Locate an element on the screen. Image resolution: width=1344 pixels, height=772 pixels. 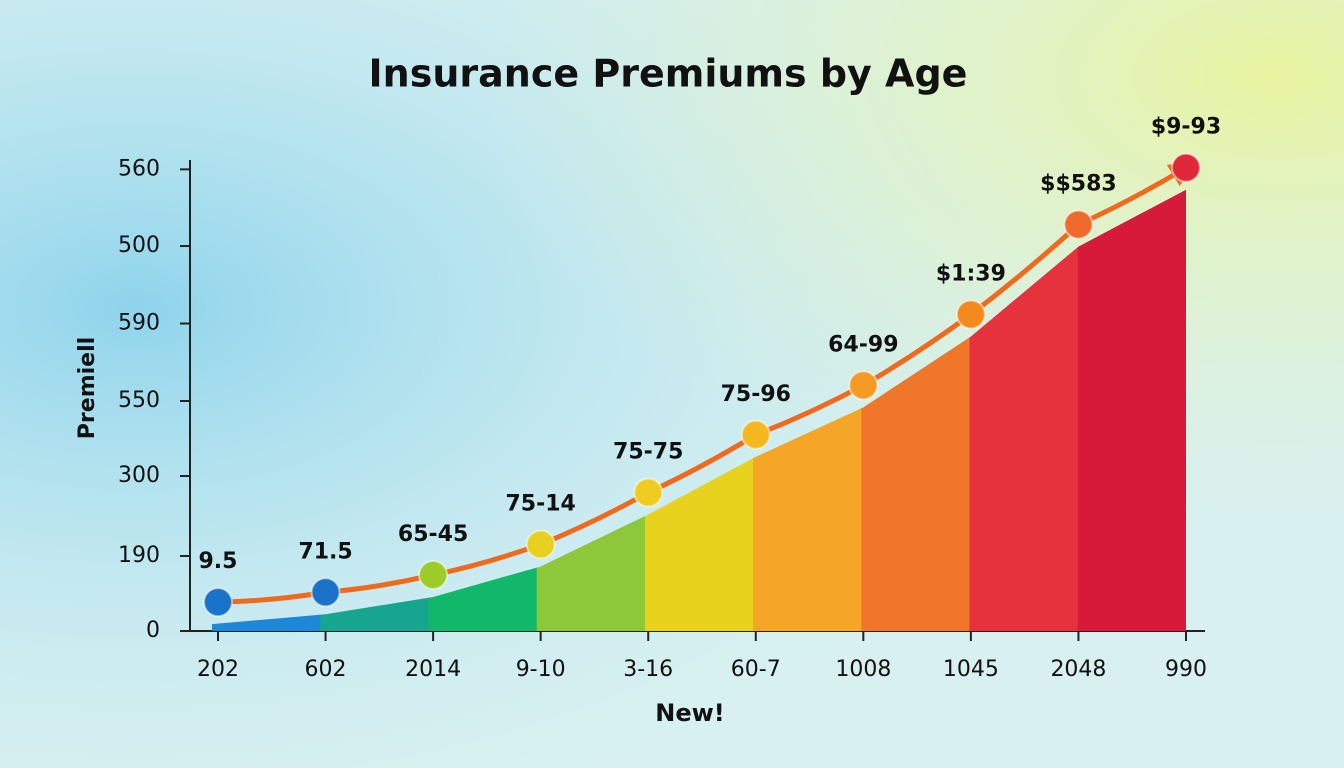
data-label: $1:39 is located at coordinates (971, 273).